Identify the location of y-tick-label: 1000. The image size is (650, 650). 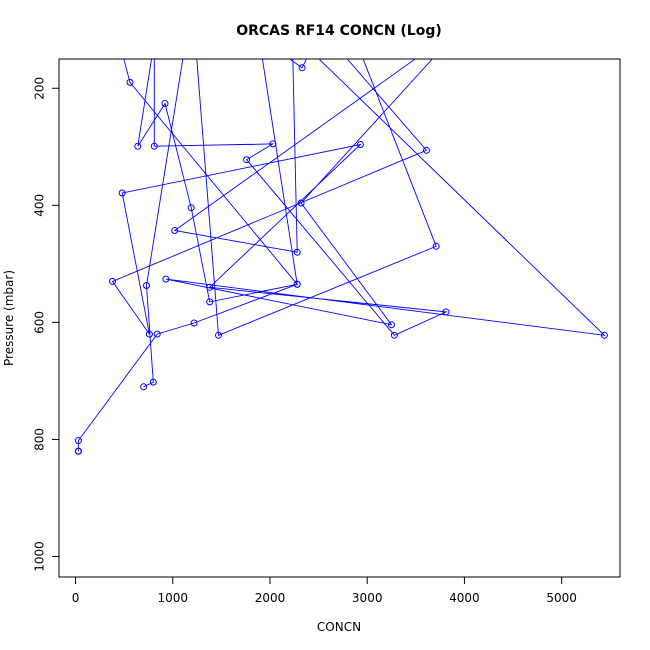
(40, 556).